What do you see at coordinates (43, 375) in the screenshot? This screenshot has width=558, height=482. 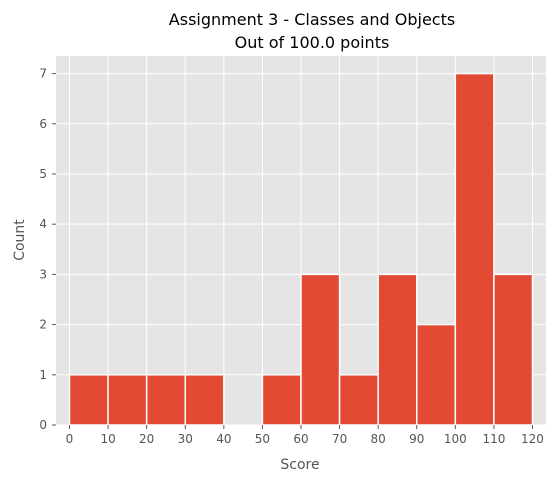 I see `y-tick-label: 1` at bounding box center [43, 375].